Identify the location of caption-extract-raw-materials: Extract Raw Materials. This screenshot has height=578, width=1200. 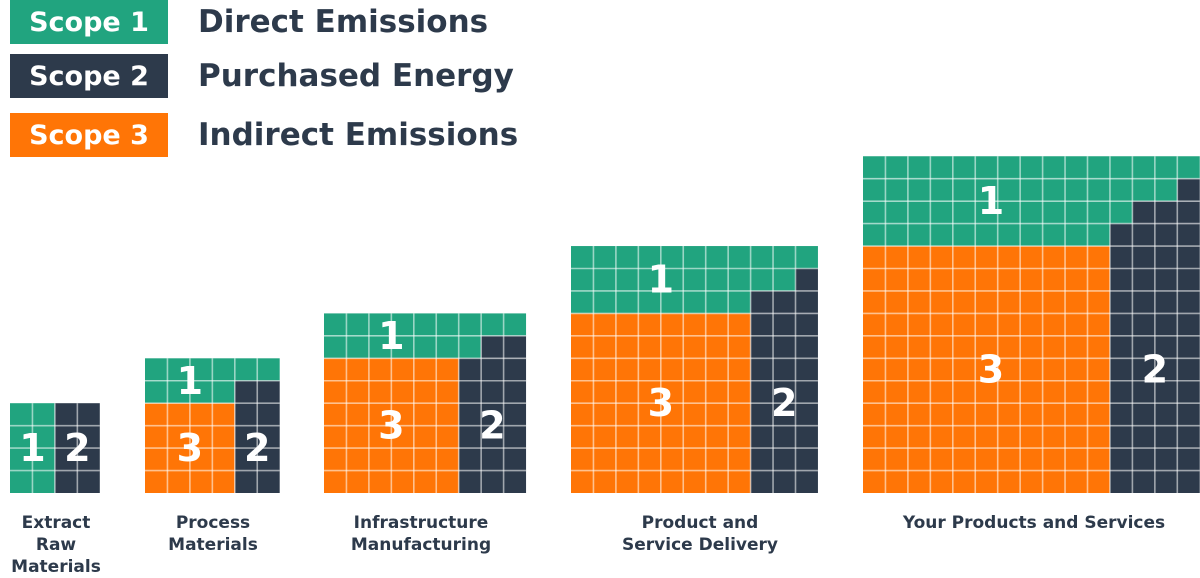
(56, 545).